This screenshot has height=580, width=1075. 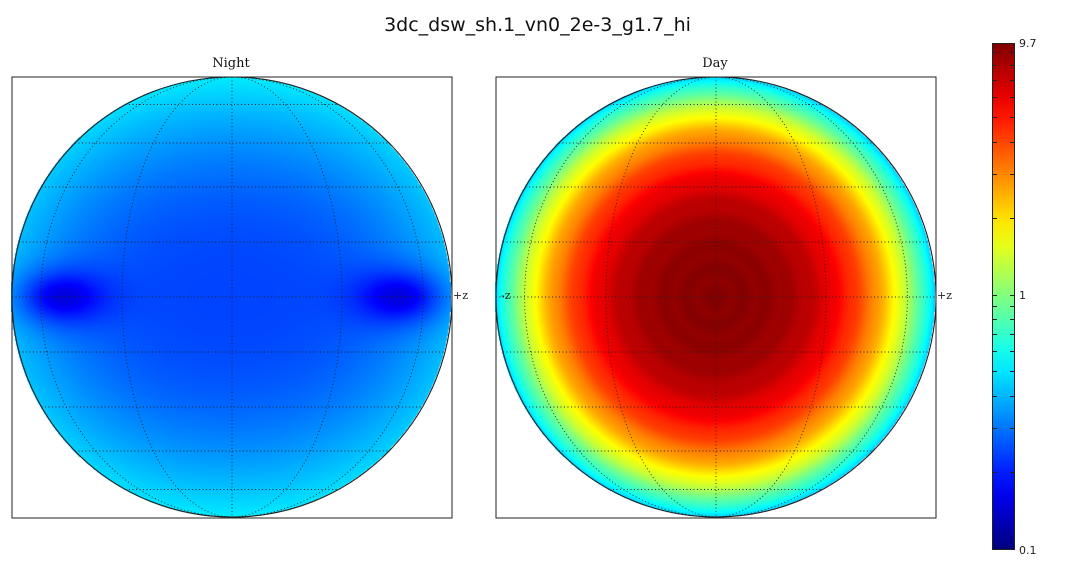 I want to click on axis-label-night-right: +z, so click(x=461, y=295).